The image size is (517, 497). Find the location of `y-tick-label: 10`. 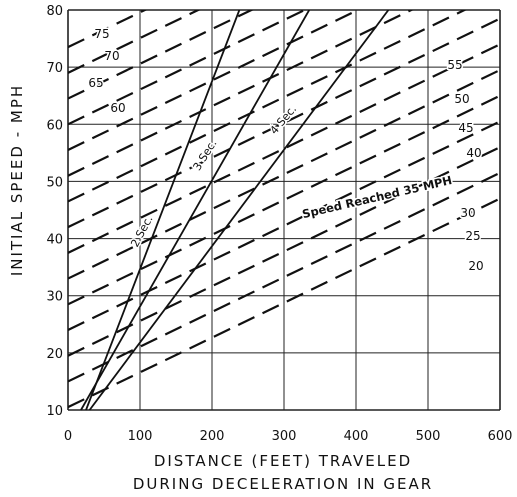

y-tick-label: 10 is located at coordinates (54, 411).